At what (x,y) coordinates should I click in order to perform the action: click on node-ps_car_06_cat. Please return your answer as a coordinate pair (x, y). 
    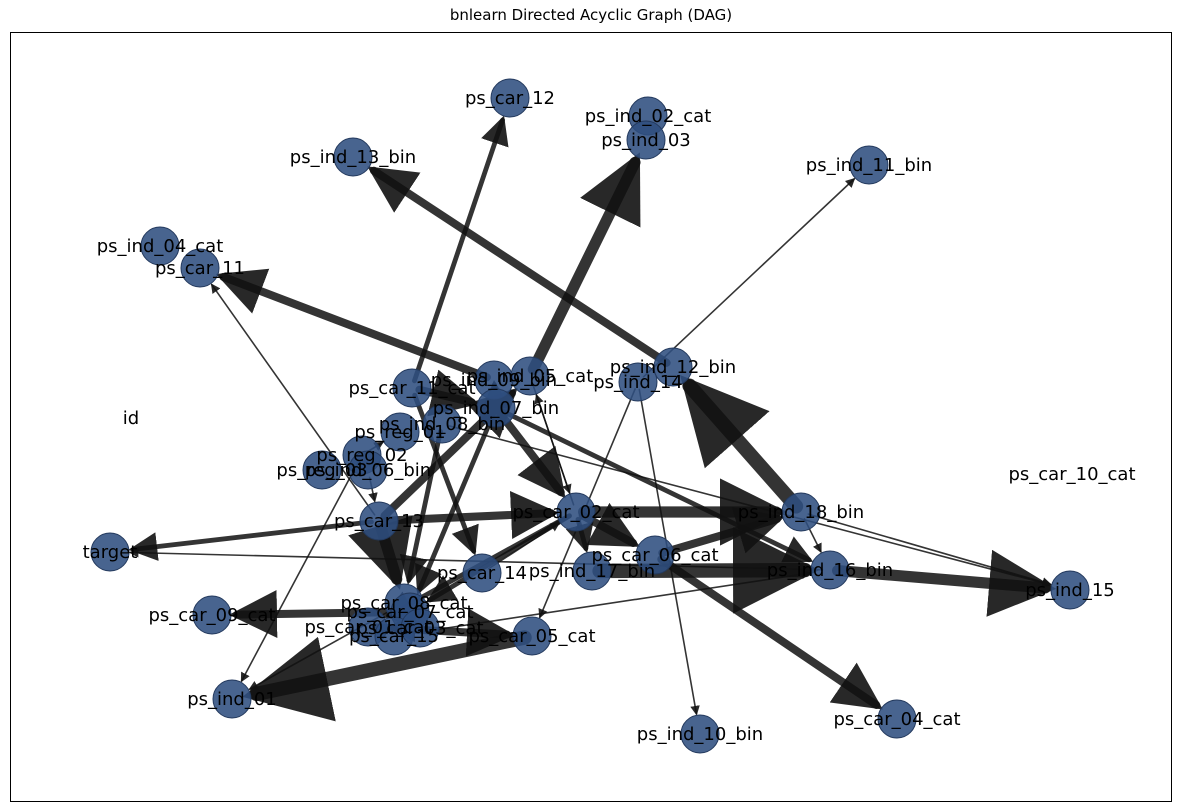
    Looking at the image, I should click on (655, 555).